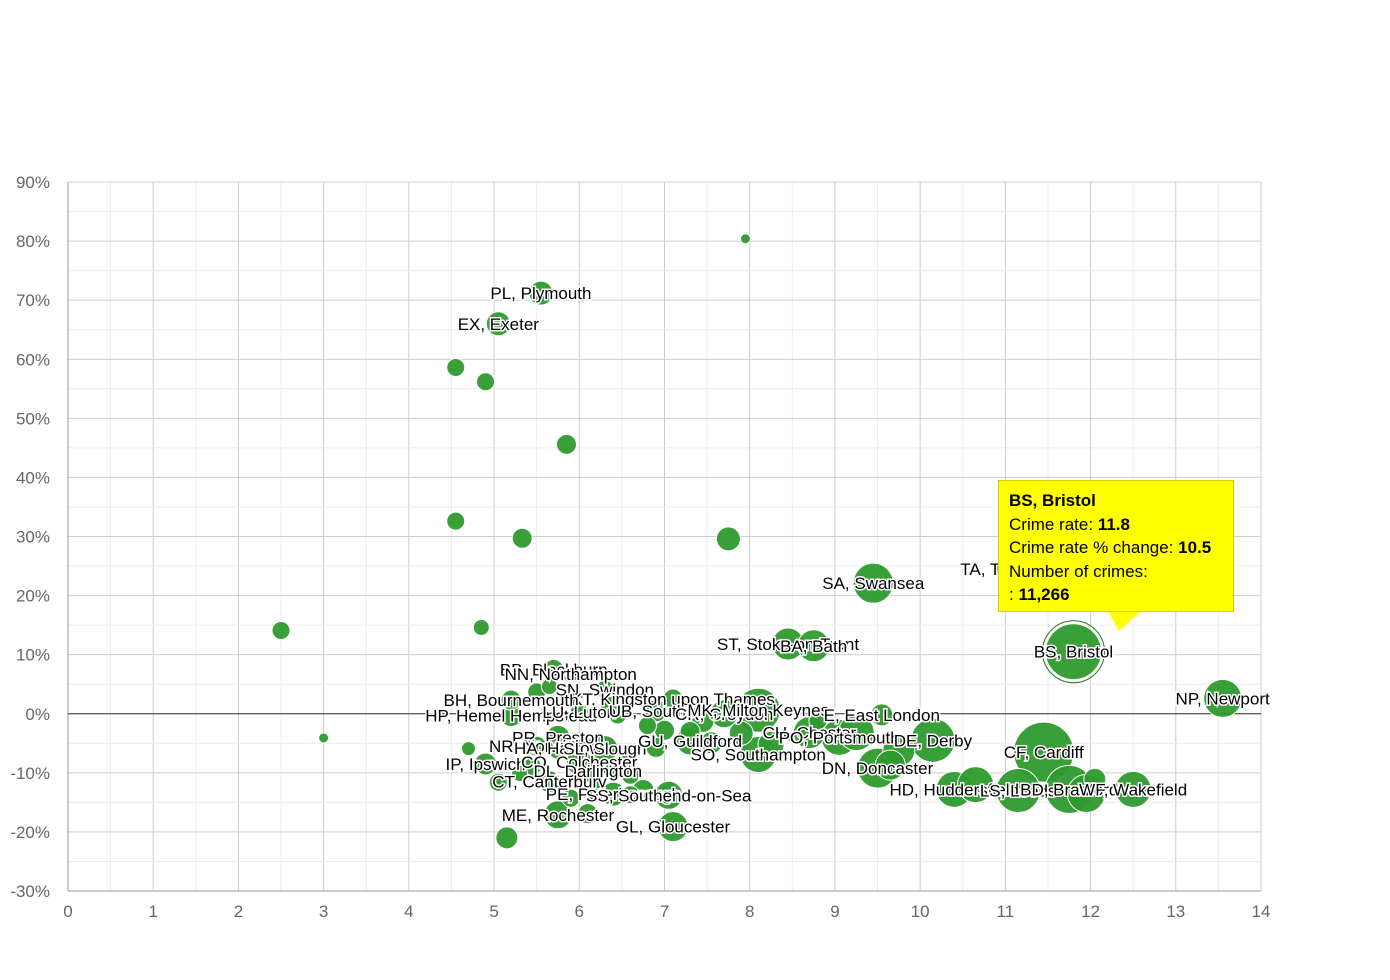 Image resolution: width=1390 pixels, height=980 pixels. Describe the element at coordinates (408, 911) in the screenshot. I see `x-tick-label: 4` at that location.